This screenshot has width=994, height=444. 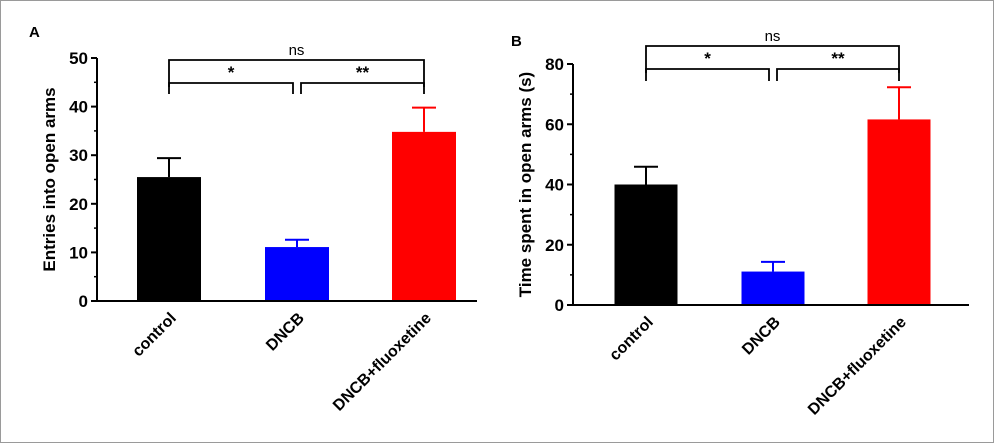 What do you see at coordinates (516, 41) in the screenshot?
I see `panel-label: B` at bounding box center [516, 41].